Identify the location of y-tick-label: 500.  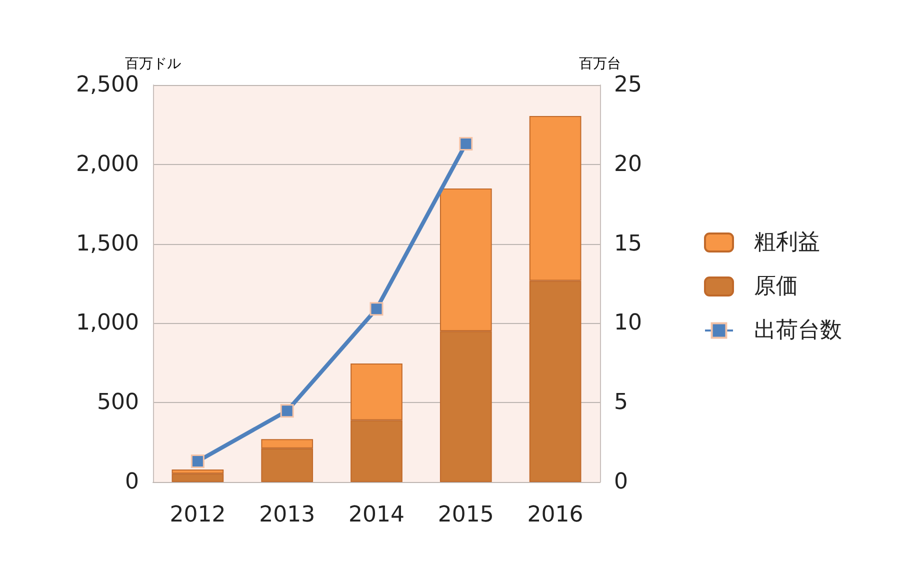
(118, 403).